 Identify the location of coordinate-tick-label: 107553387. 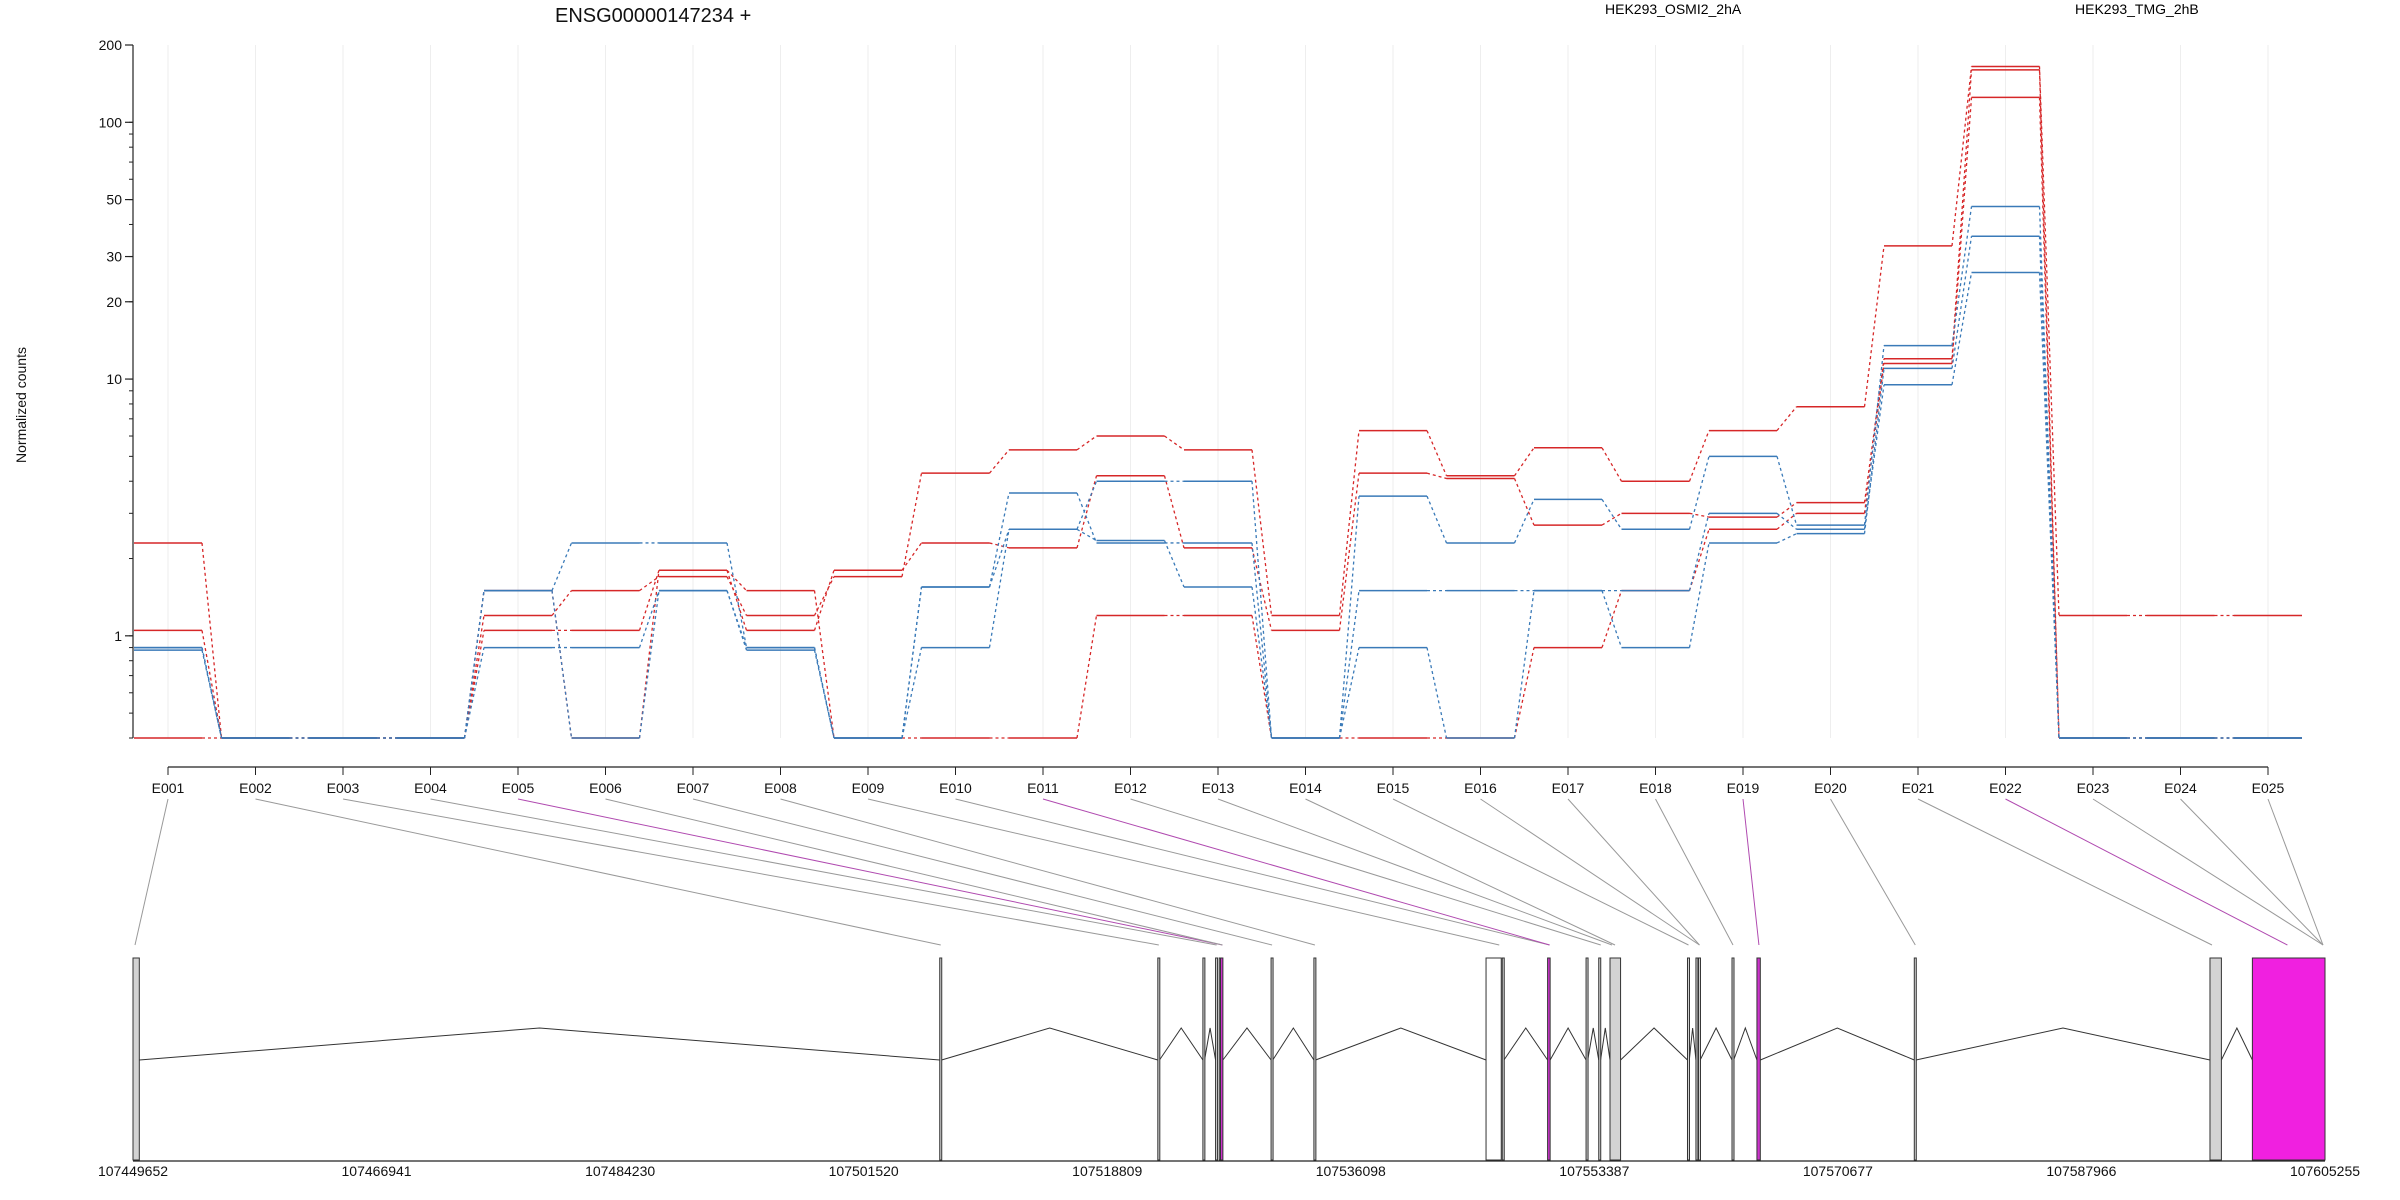
(1594, 1171).